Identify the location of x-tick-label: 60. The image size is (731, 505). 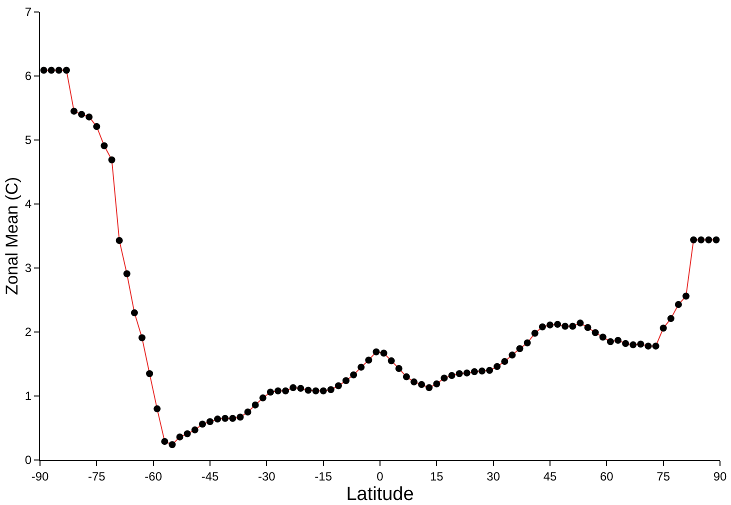
(607, 476).